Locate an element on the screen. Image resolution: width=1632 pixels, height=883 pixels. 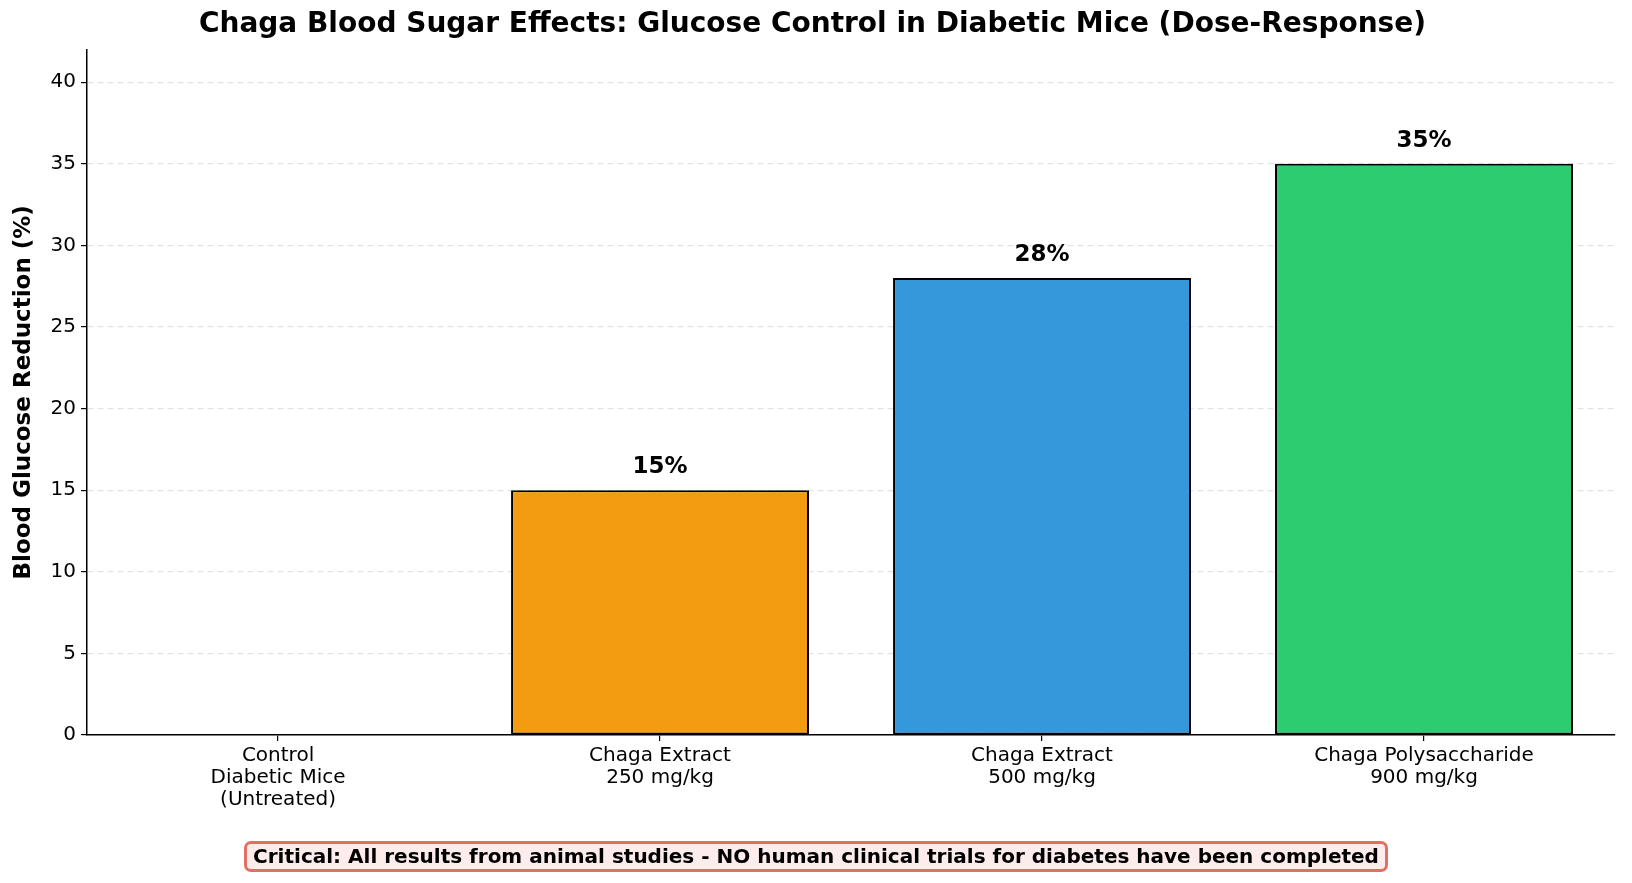
x-tick-label: Control Diabetic Mice (Untreated) is located at coordinates (278, 776).